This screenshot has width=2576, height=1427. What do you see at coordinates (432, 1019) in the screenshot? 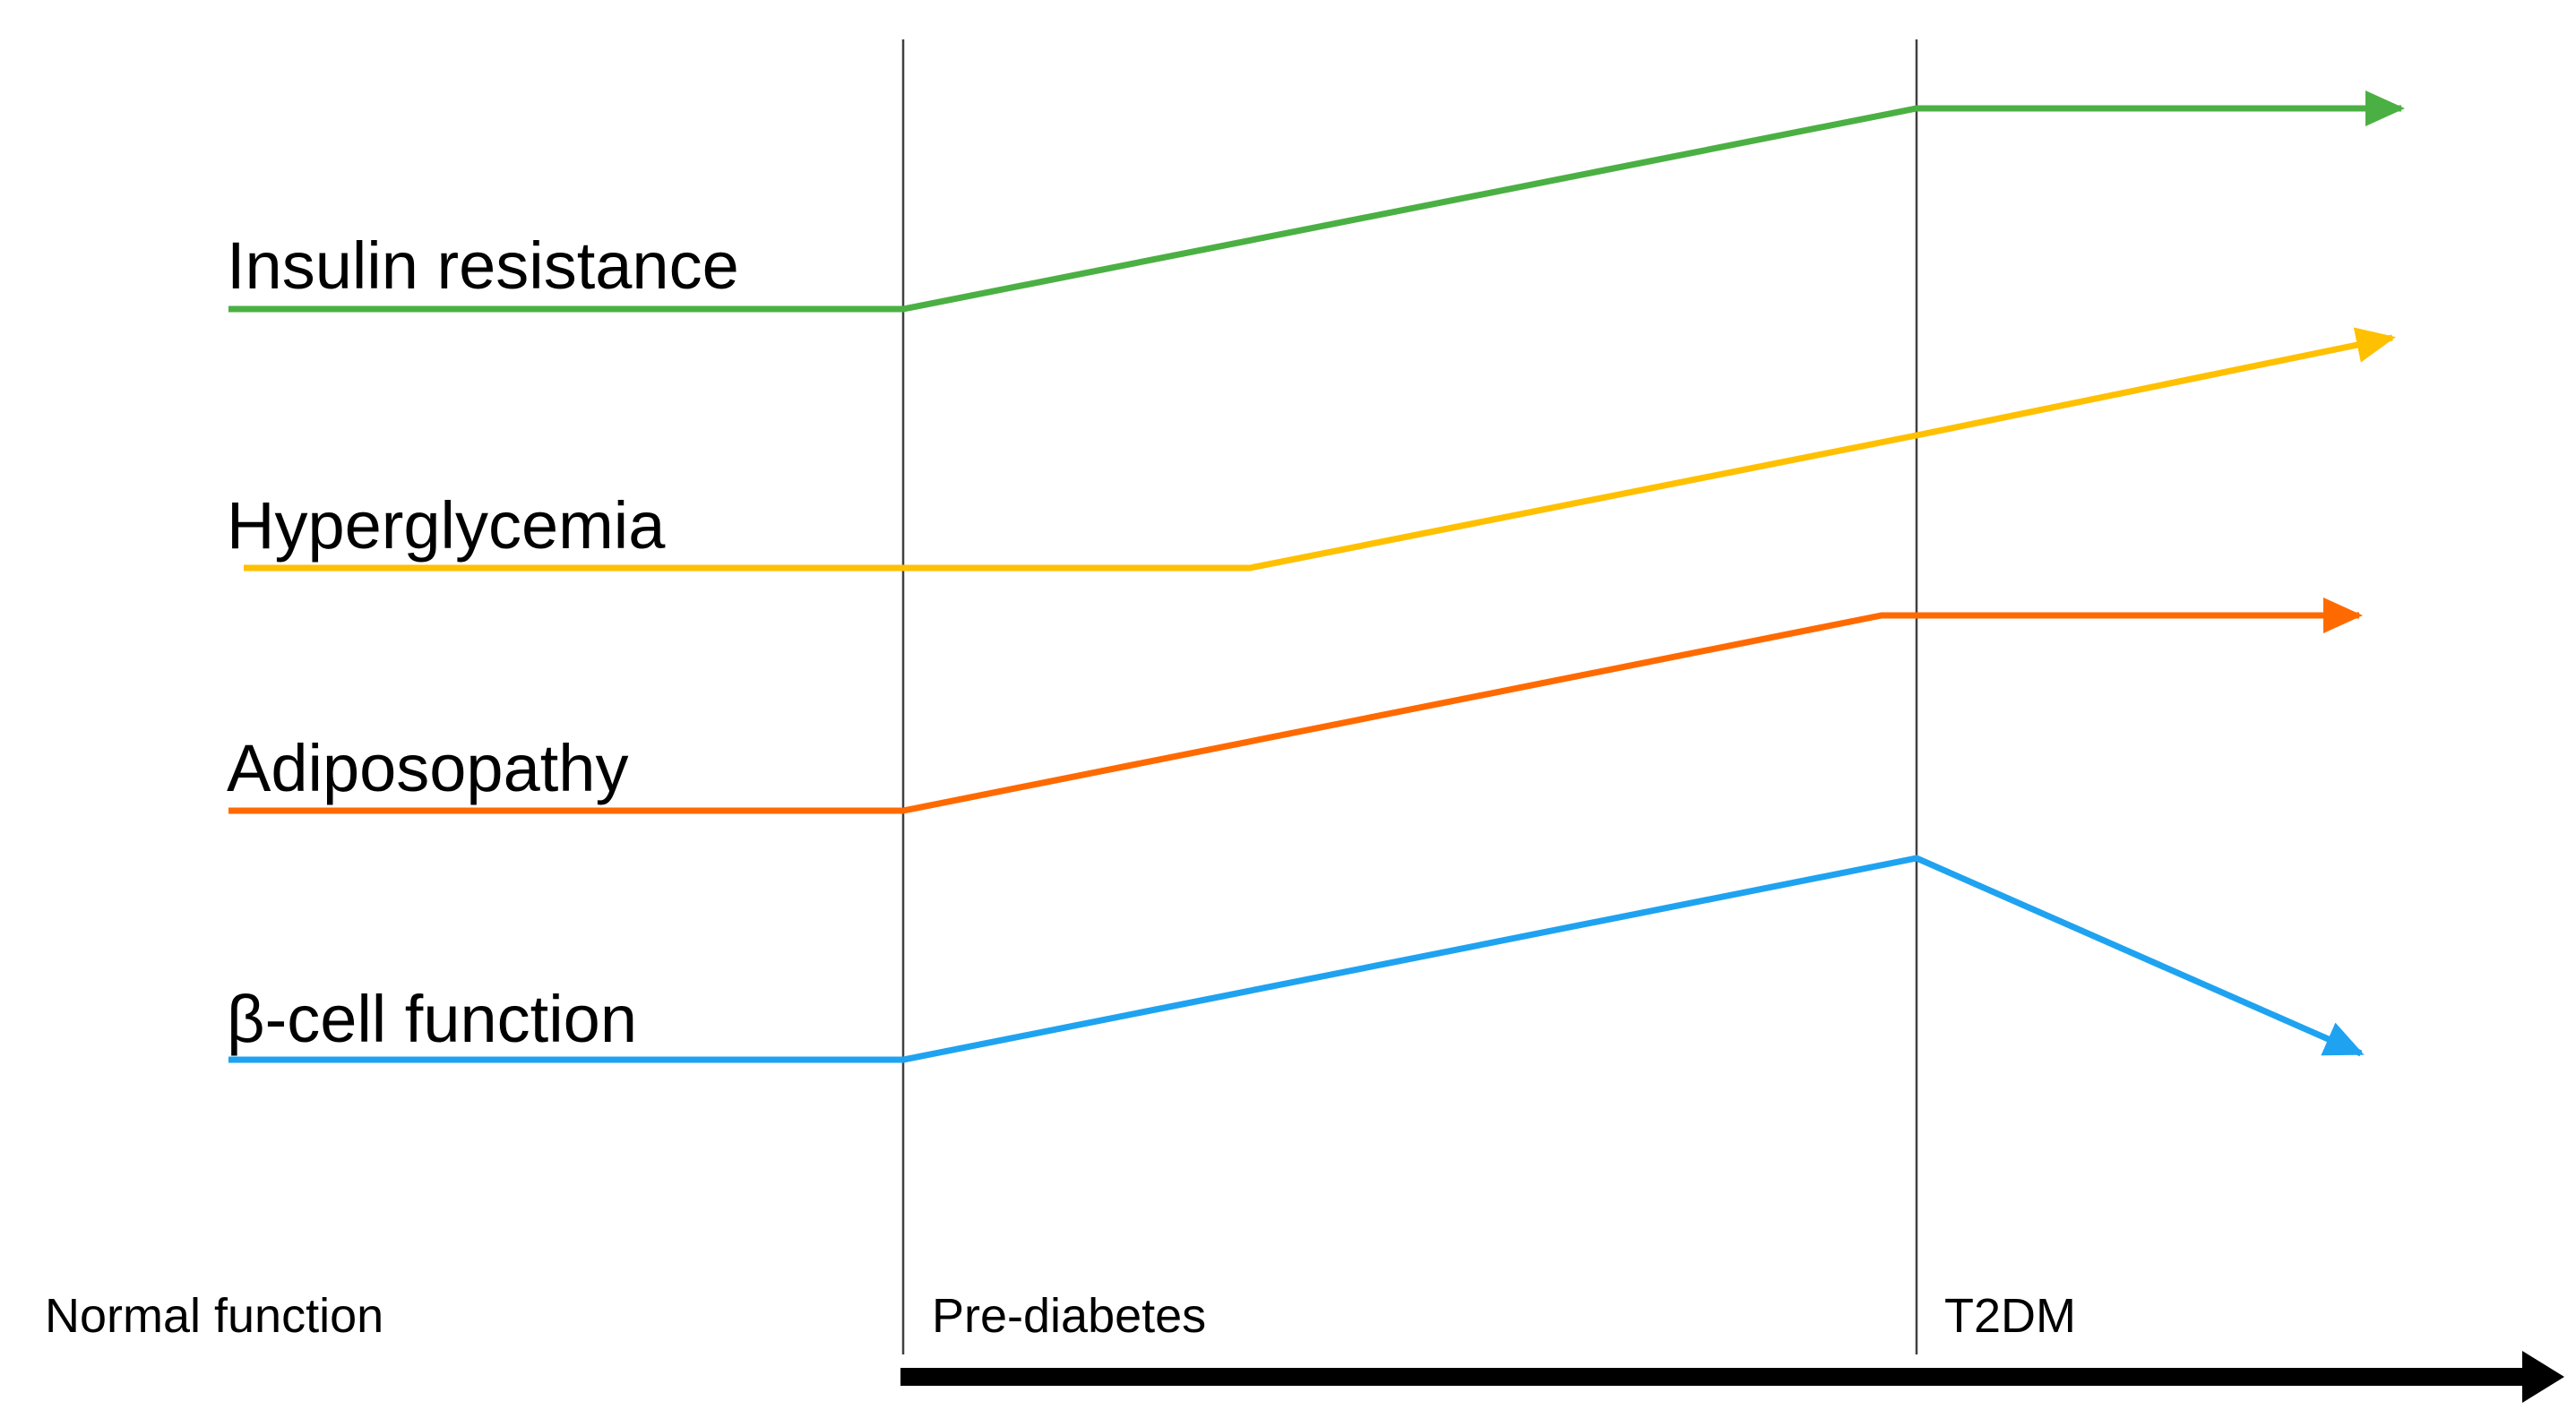
I see `beta-cell-function-label: β-cell function` at bounding box center [432, 1019].